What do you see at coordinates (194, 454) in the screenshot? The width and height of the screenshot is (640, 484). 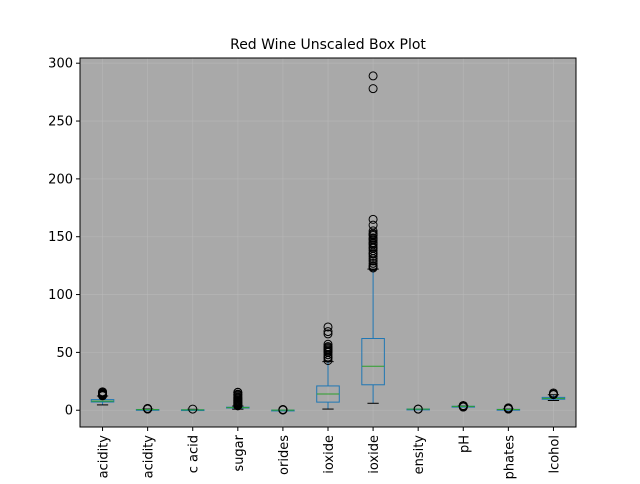 I see `x-tick-label: c acid` at bounding box center [194, 454].